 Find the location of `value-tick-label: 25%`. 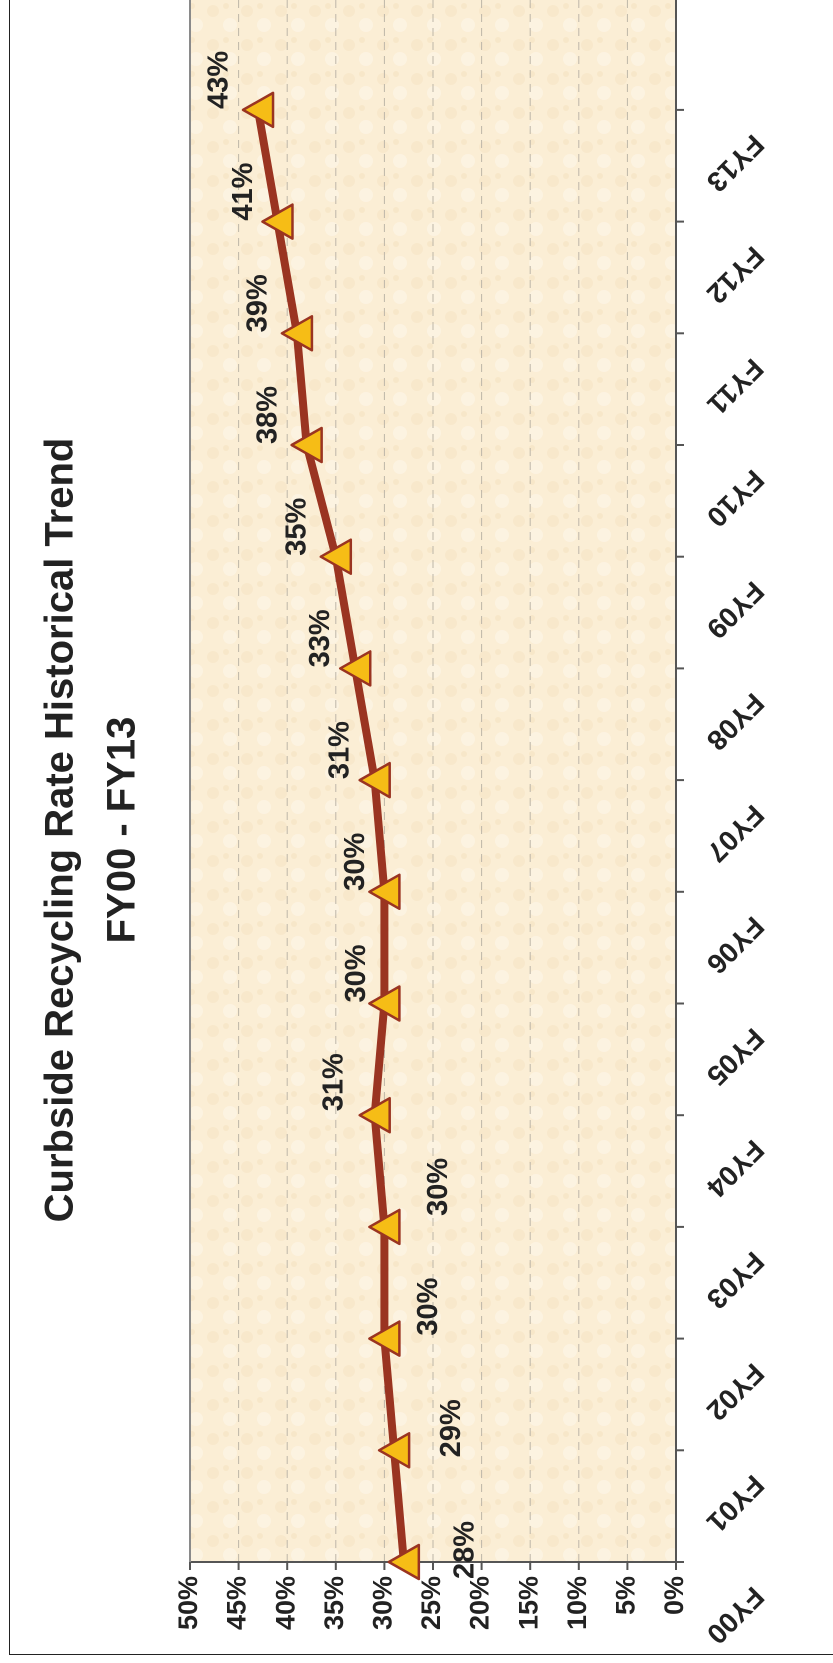

value-tick-label: 25% is located at coordinates (431, 1603).